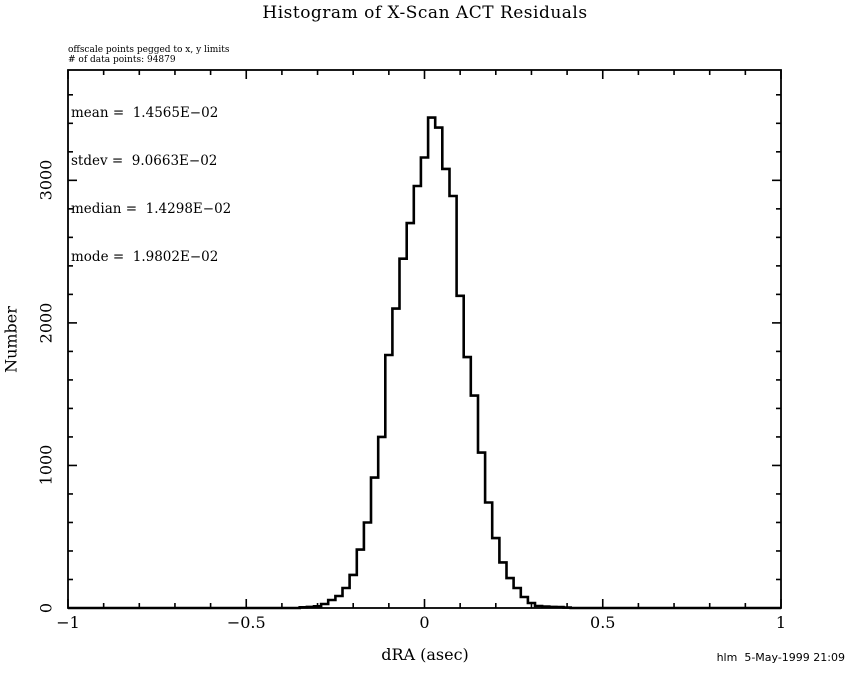 This screenshot has width=850, height=680. I want to click on y-tick-label: 3000, so click(46, 180).